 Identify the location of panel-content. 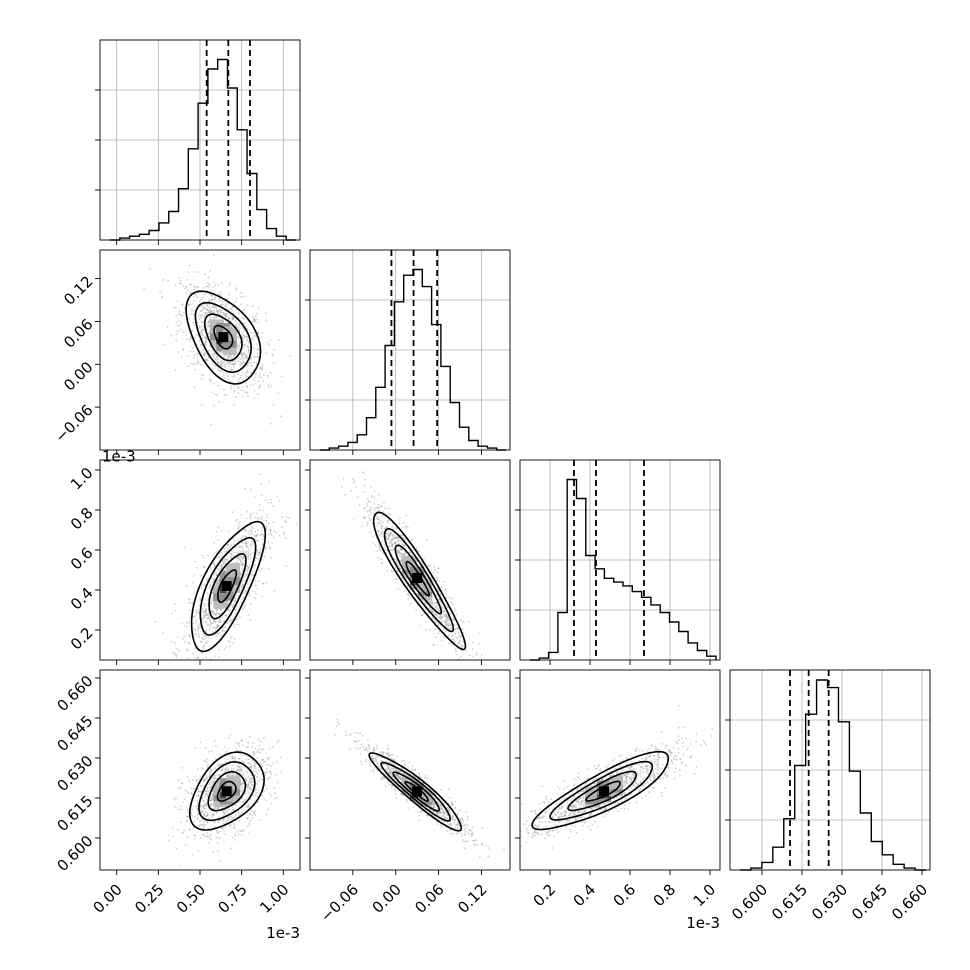
(412, 565).